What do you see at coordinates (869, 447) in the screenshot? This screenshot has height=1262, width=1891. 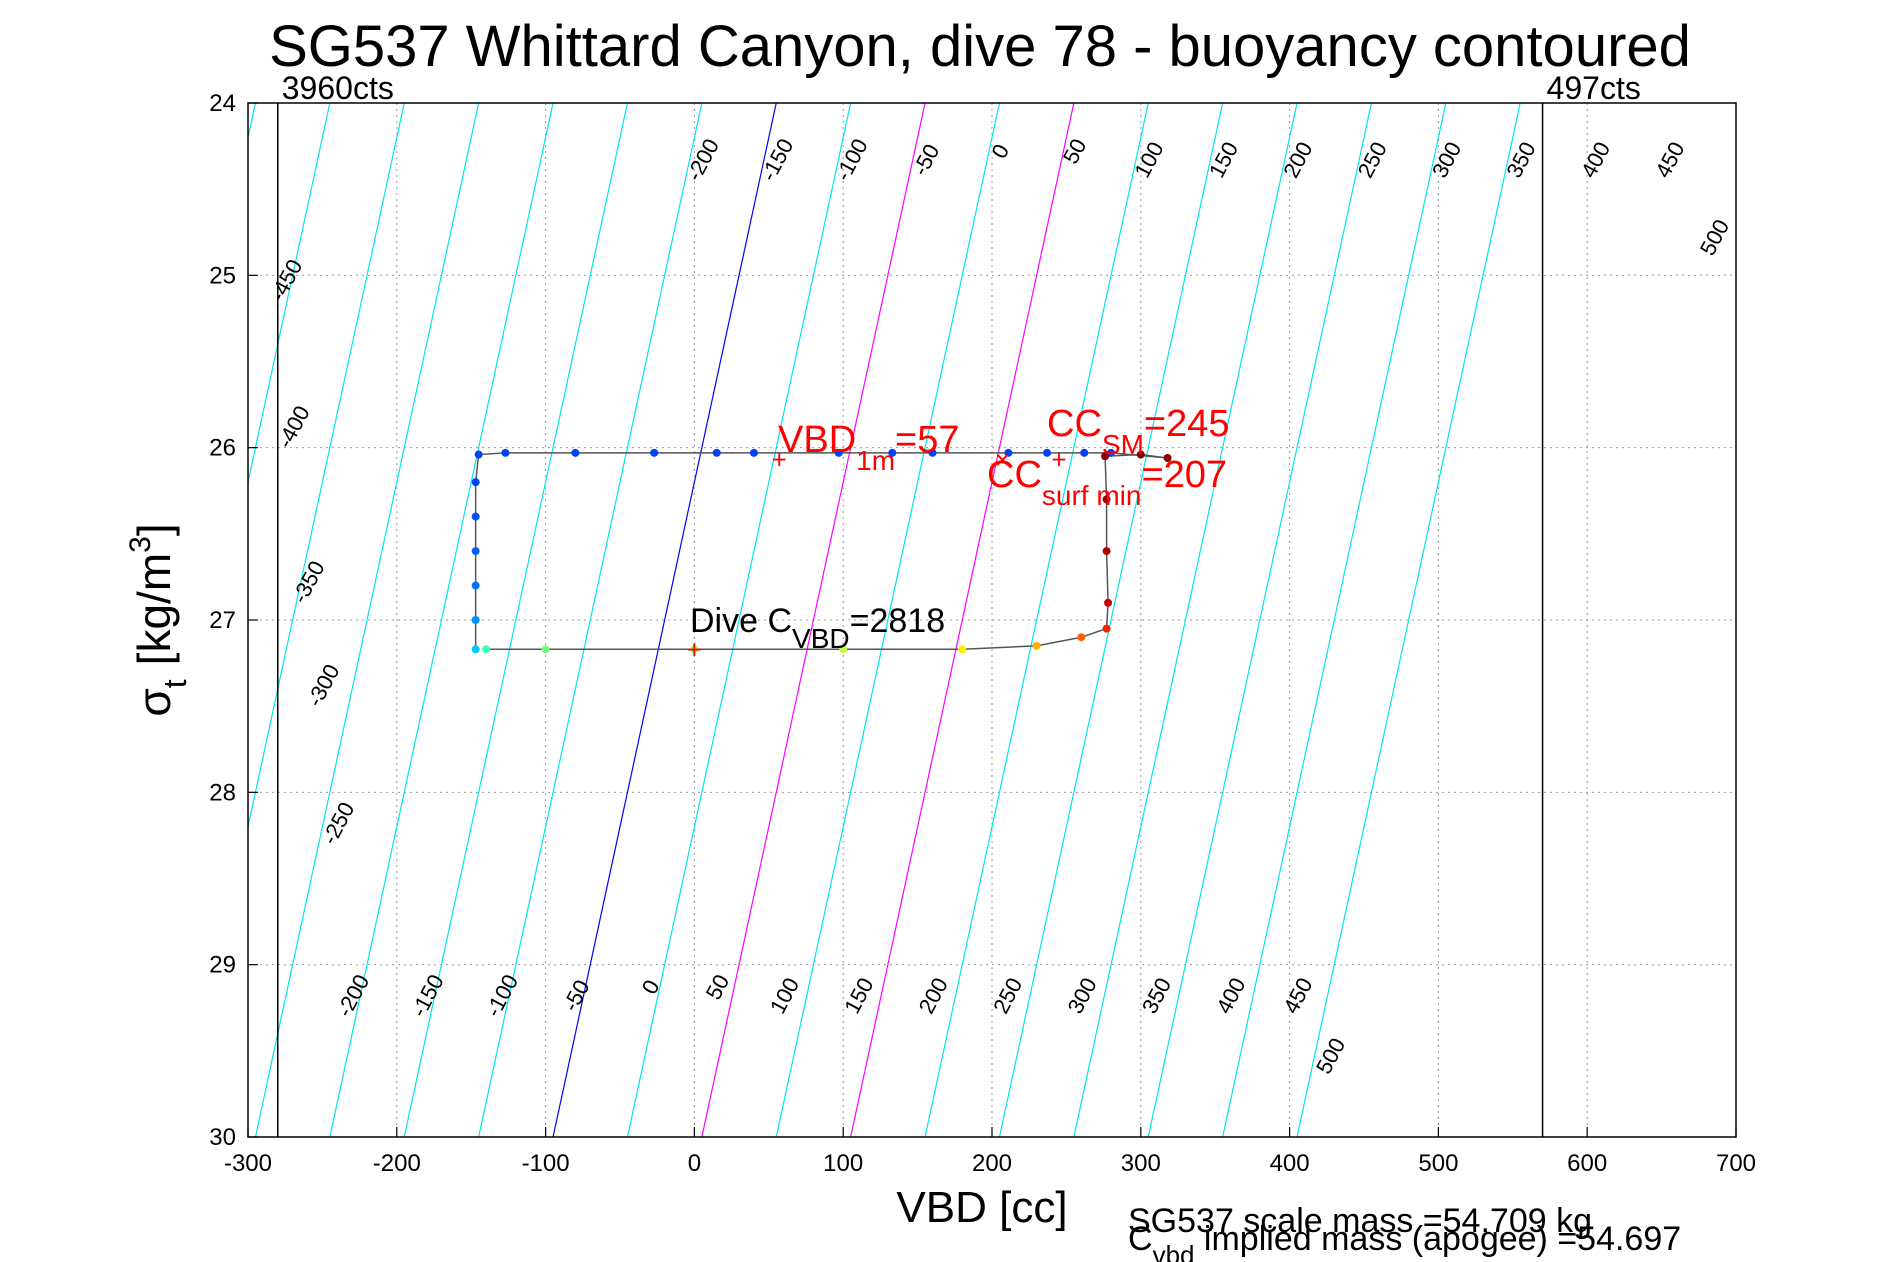 I see `vbd-1m-label: VBD1m=57` at bounding box center [869, 447].